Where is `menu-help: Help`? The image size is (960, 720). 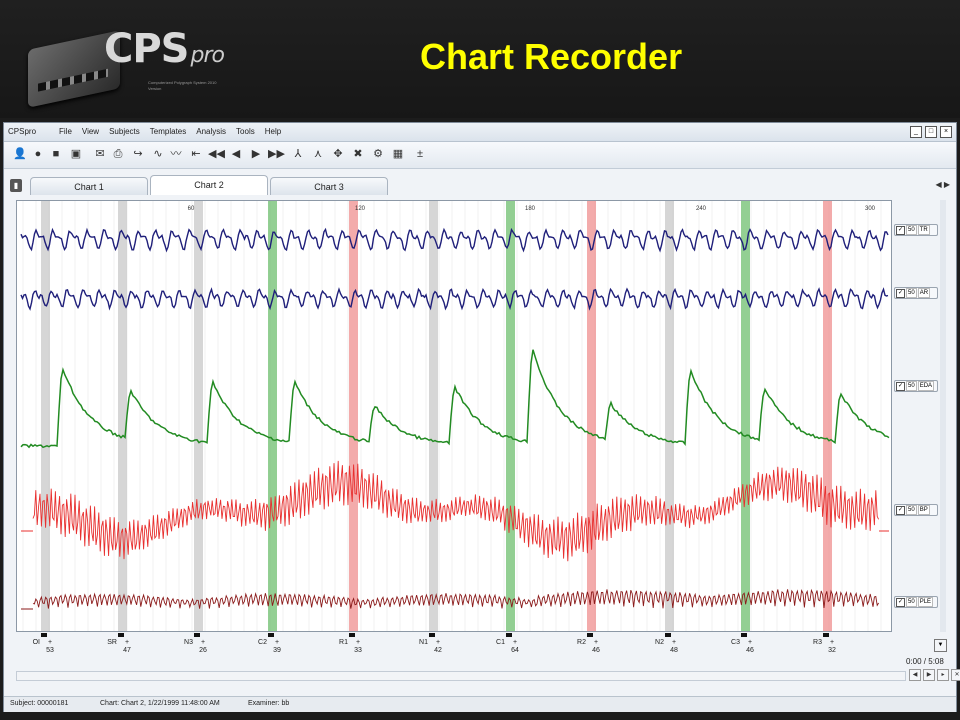
menu-help: Help is located at coordinates (273, 131).